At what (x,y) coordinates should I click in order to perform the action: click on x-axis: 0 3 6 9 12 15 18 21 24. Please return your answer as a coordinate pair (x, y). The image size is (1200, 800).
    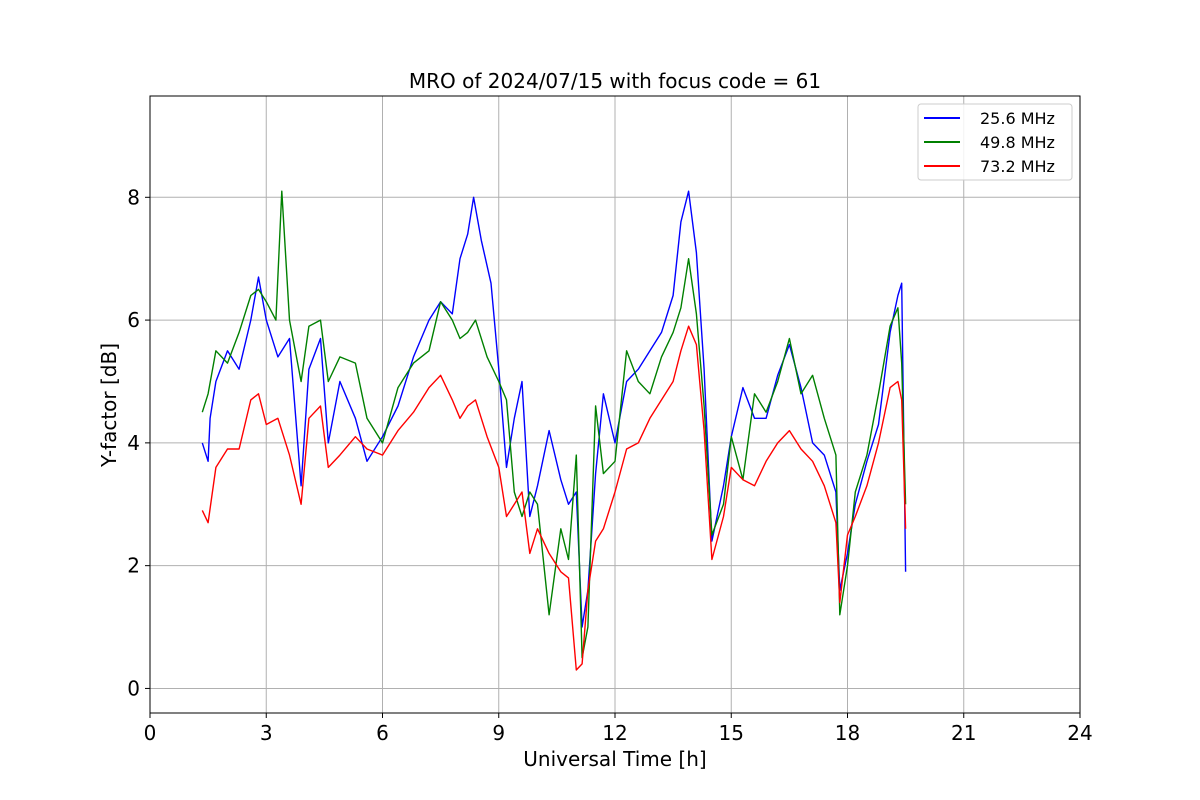
    Looking at the image, I should click on (618, 729).